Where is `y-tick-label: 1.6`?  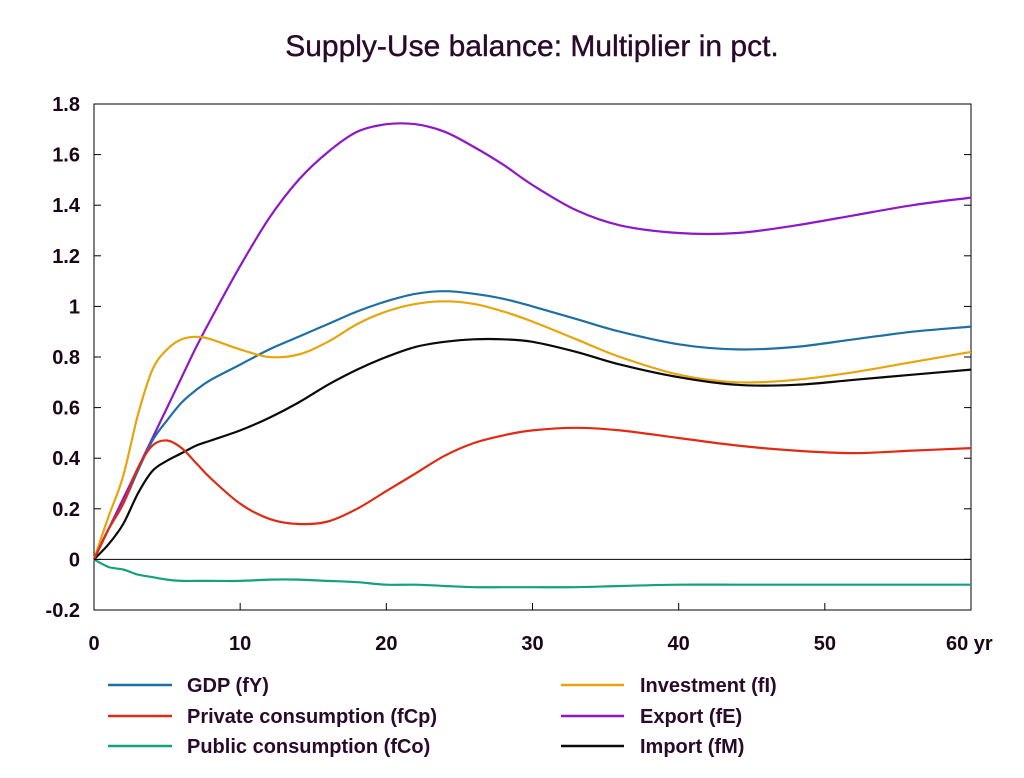 y-tick-label: 1.6 is located at coordinates (66, 156).